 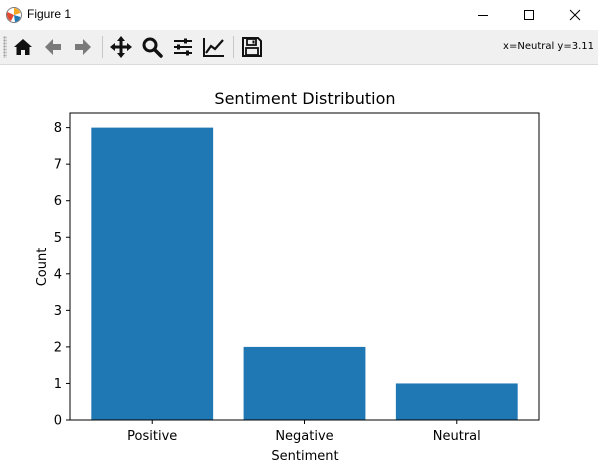 I want to click on x-axis-ticks: Positive Negative Neutral, so click(x=304, y=432).